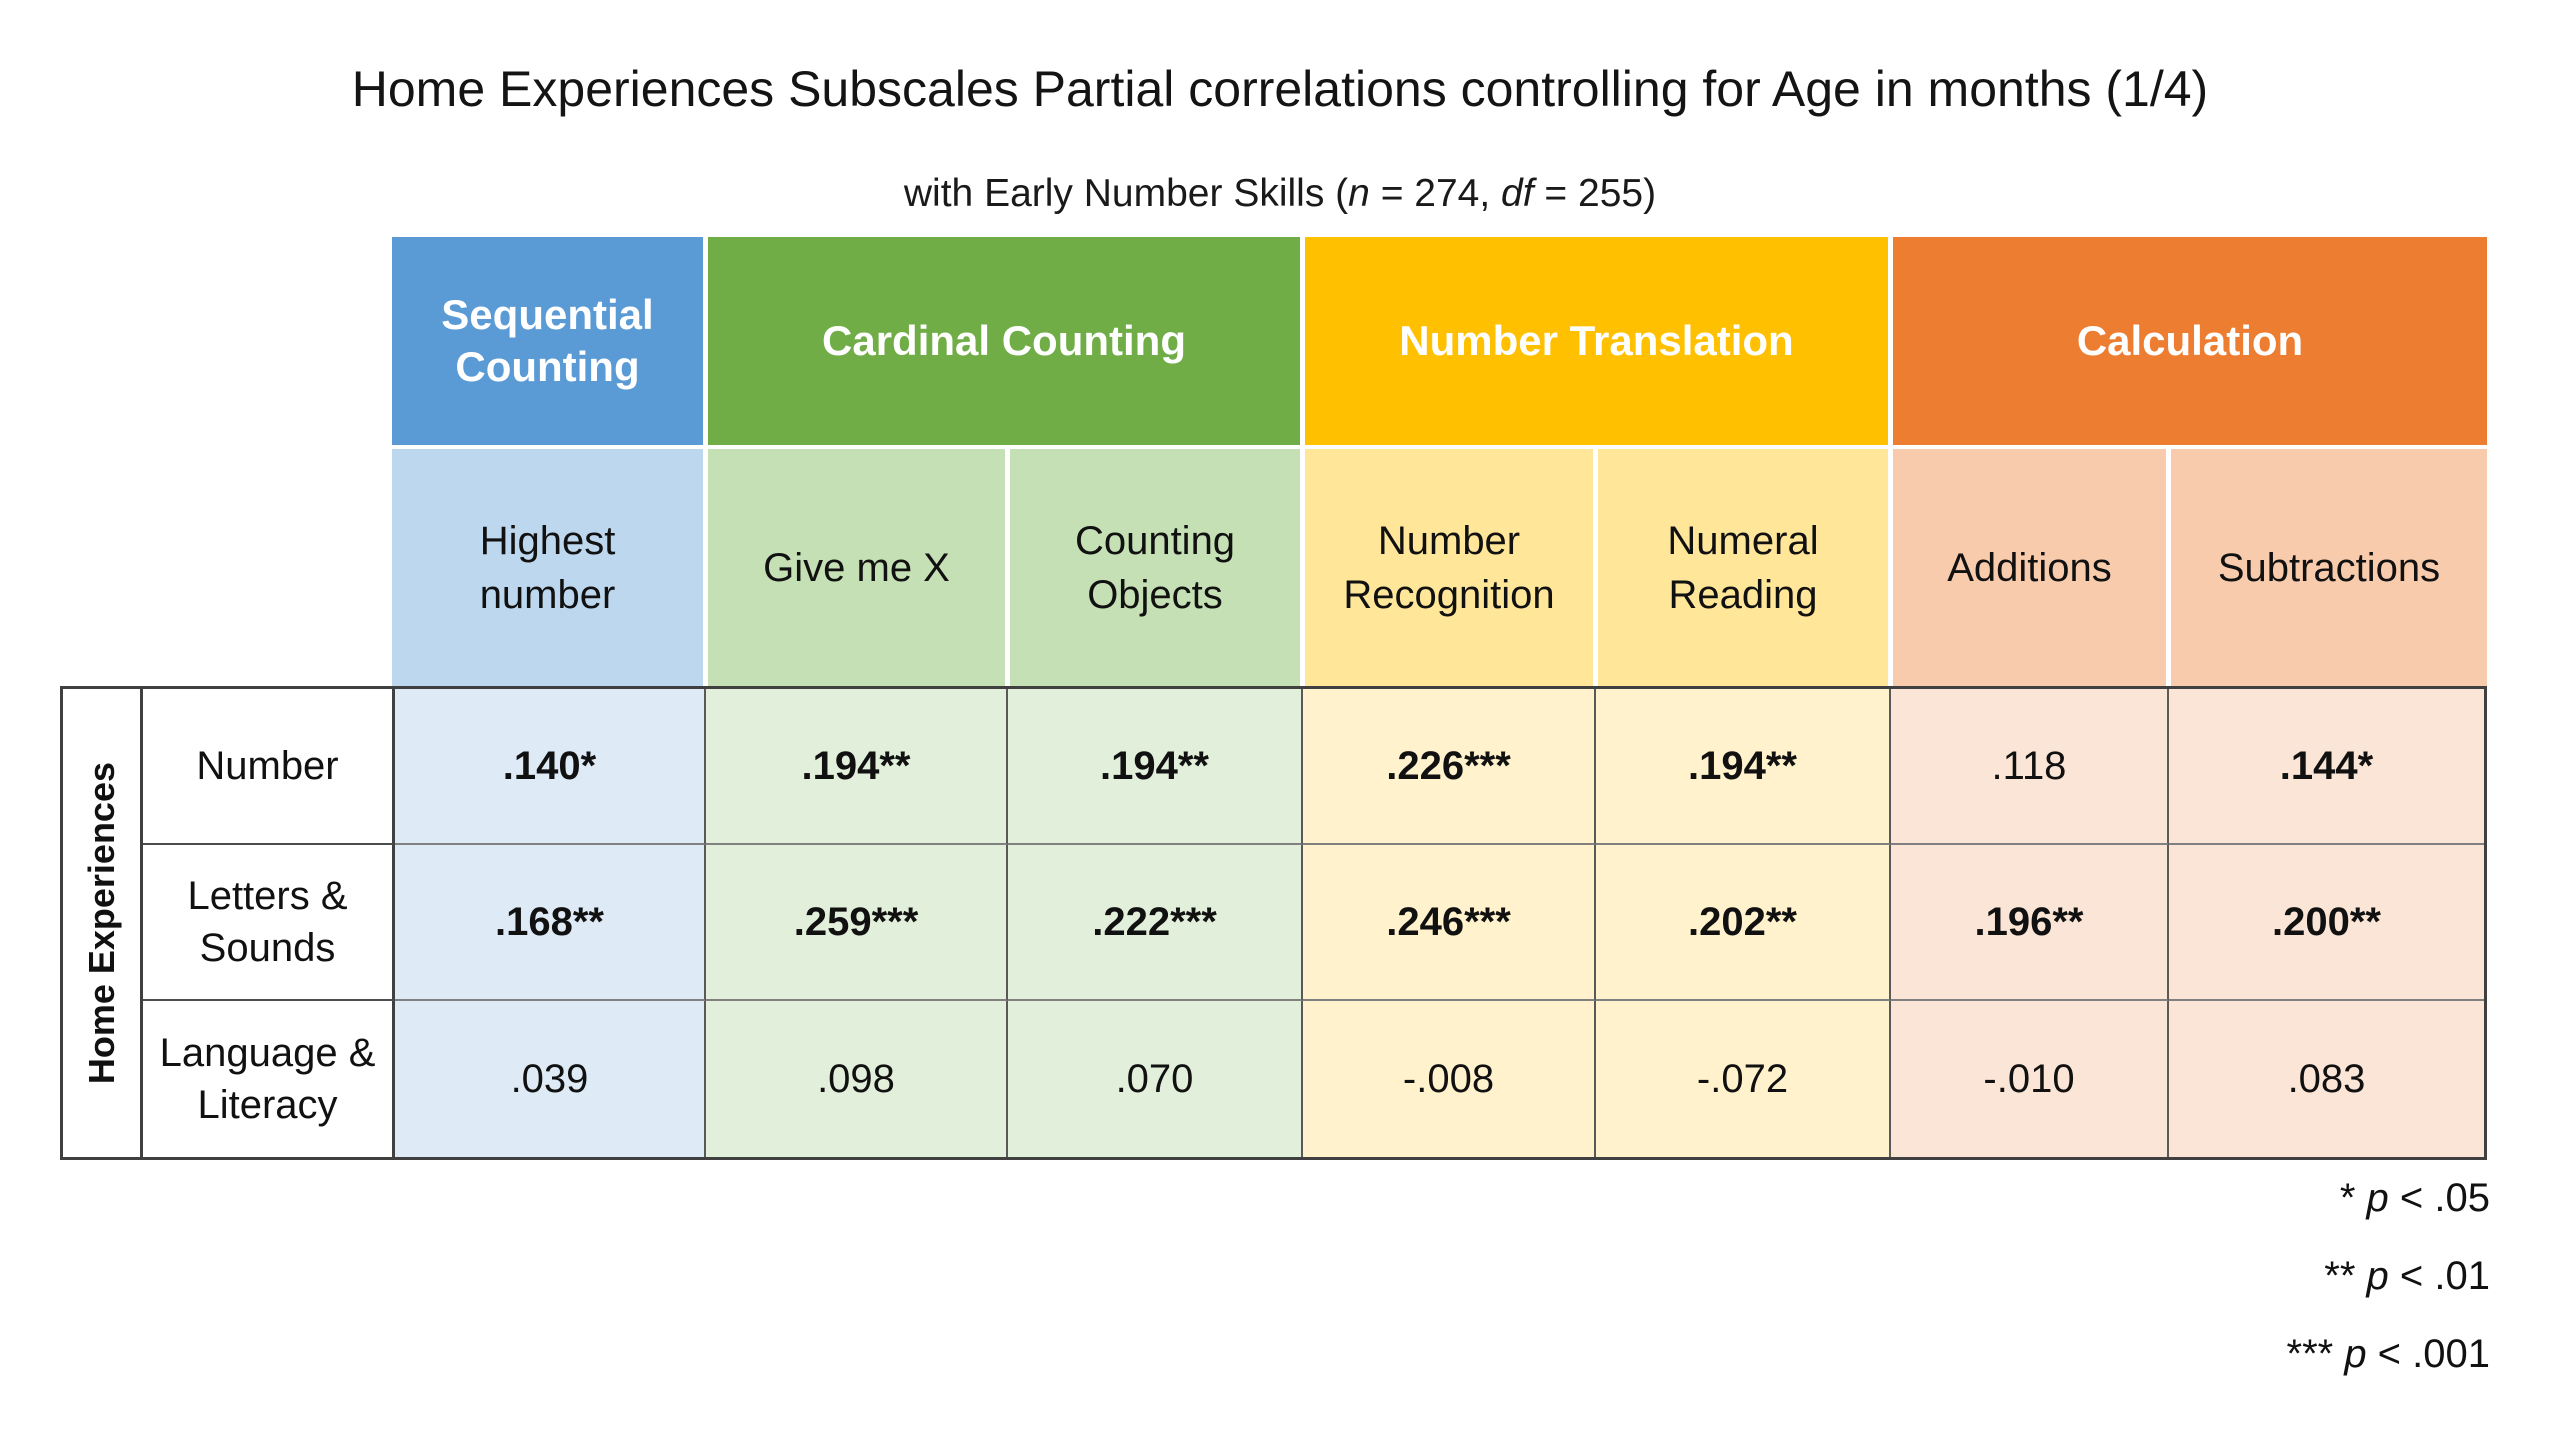 The width and height of the screenshot is (2560, 1440). I want to click on subtitle-n-value: = 274,, so click(1435, 193).